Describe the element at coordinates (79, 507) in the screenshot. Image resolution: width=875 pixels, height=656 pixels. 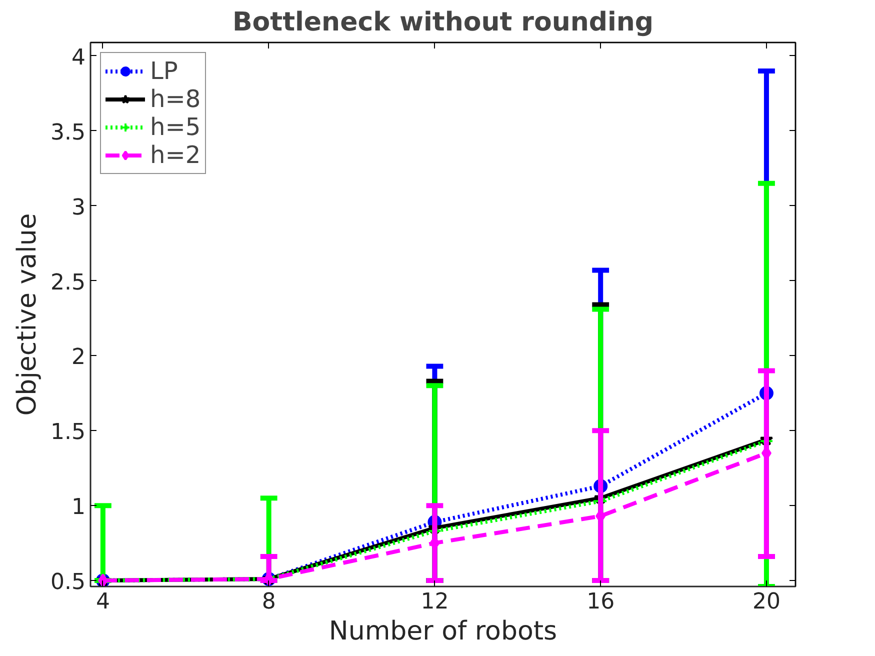
I see `y-tick-label: 1` at that location.